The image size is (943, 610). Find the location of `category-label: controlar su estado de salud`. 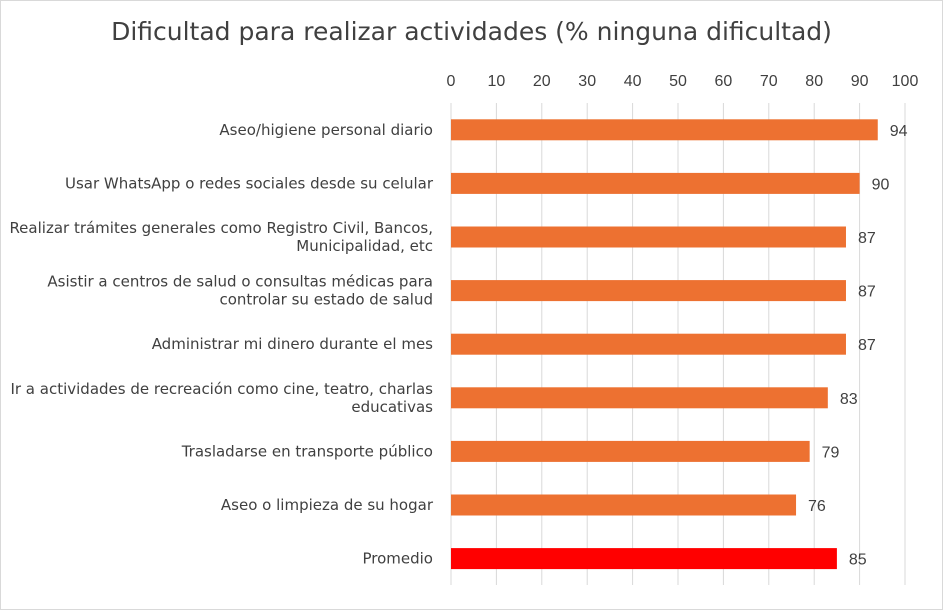

category-label: controlar su estado de salud is located at coordinates (326, 300).